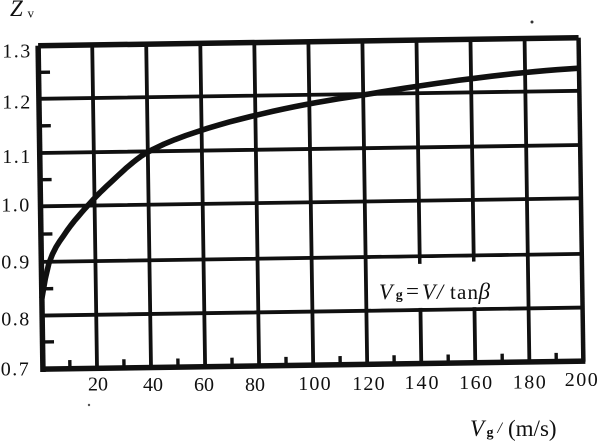 This screenshot has height=443, width=600. What do you see at coordinates (98, 385) in the screenshot?
I see `svg-text: 20` at bounding box center [98, 385].